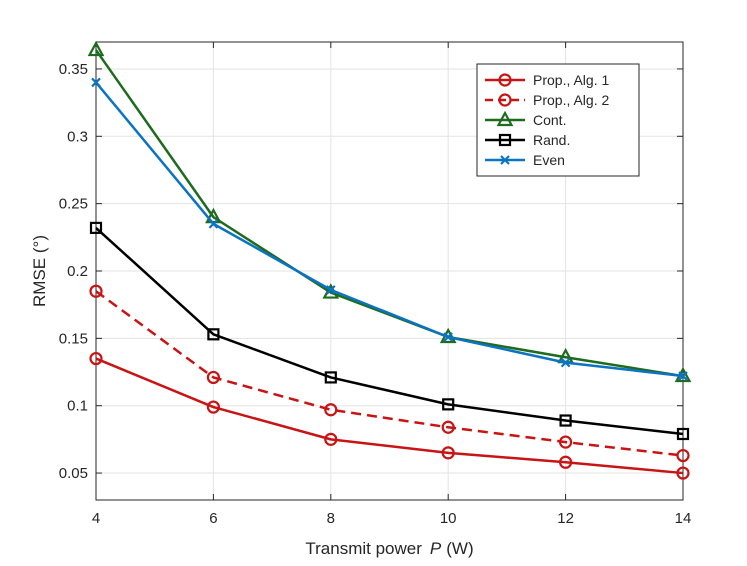 This screenshot has height=566, width=747. Describe the element at coordinates (73, 473) in the screenshot. I see `y-tick-label: 0.05` at that location.